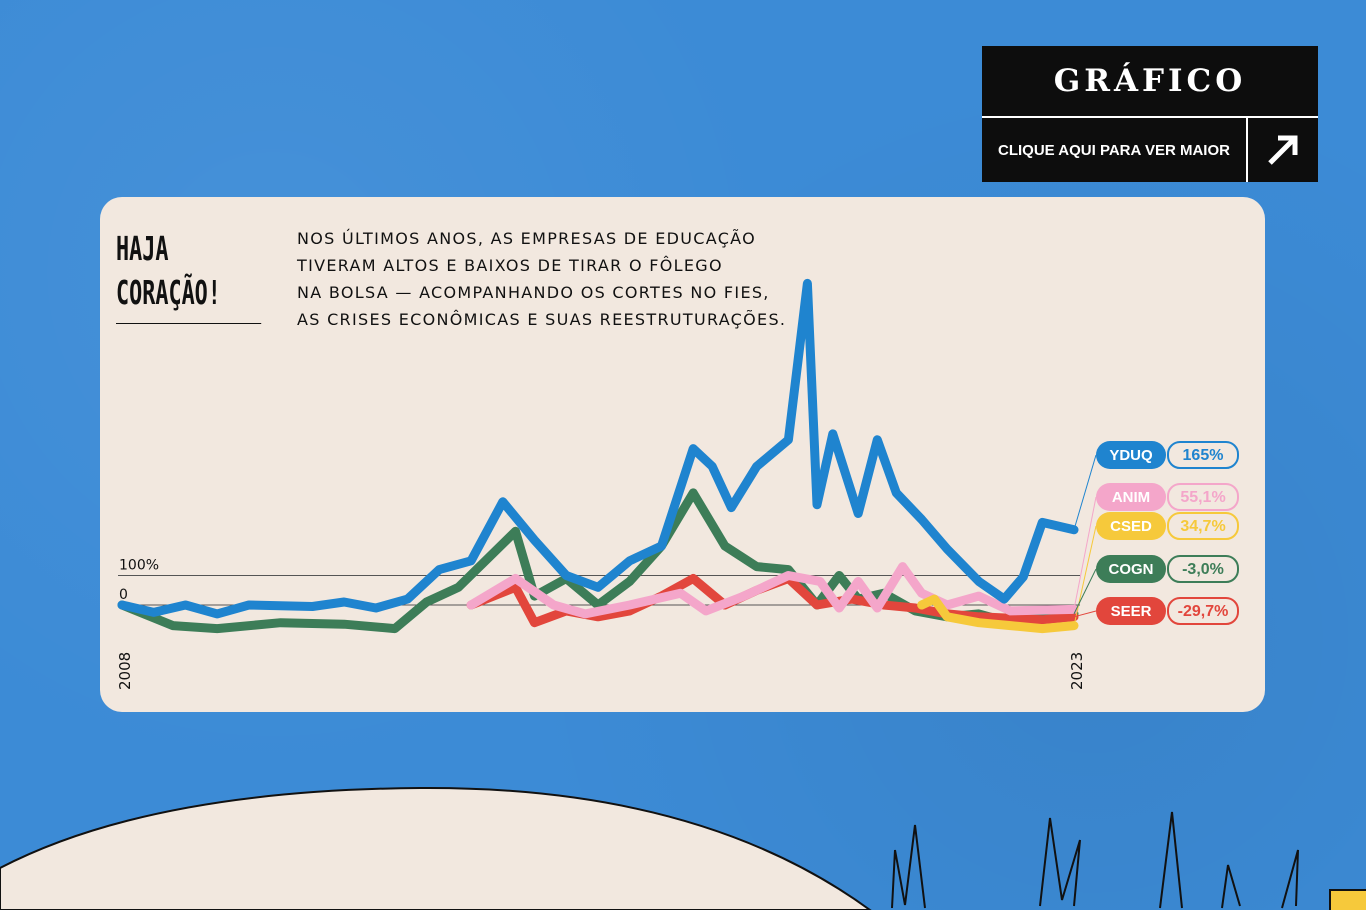  Describe the element at coordinates (168, 292) in the screenshot. I see `headline-line: CORAÇÃO!` at that location.